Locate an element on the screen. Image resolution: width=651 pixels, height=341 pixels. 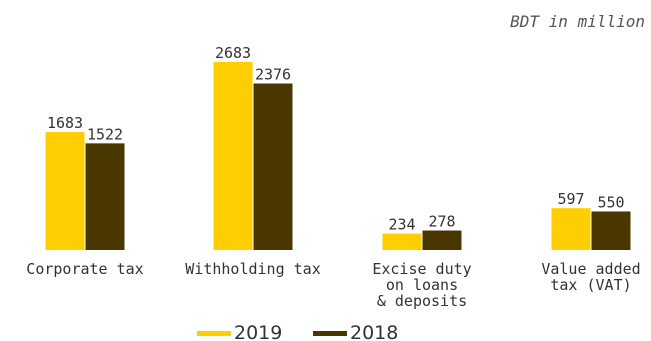
unit-note: BDT in million is located at coordinates (577, 21).